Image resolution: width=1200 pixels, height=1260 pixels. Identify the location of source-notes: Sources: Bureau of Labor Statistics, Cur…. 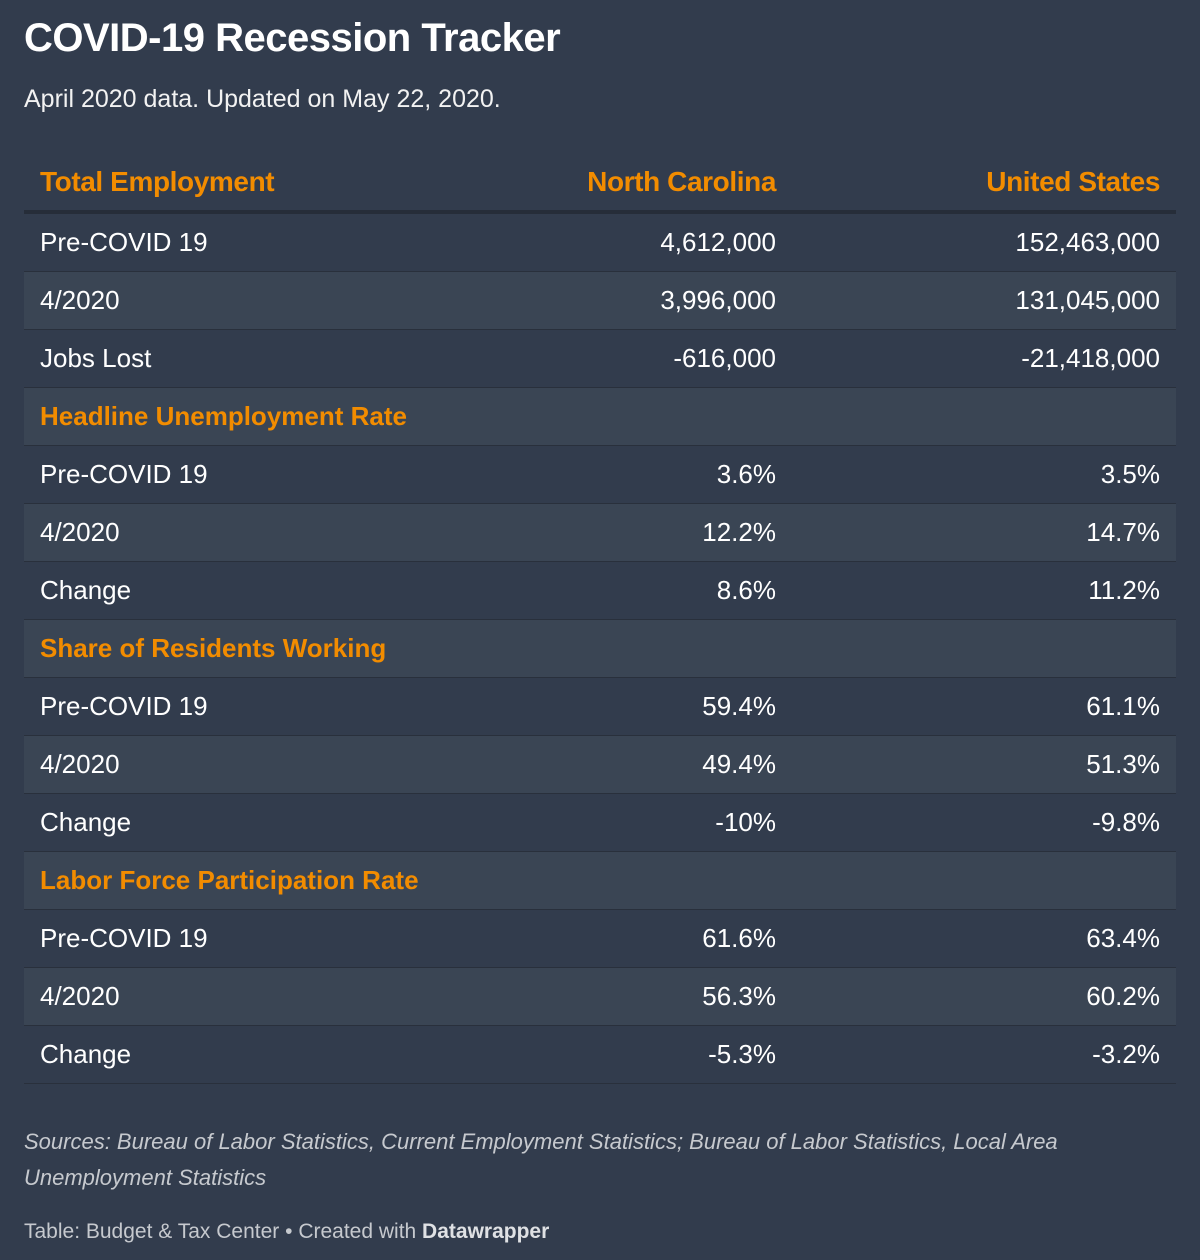
(541, 1159).